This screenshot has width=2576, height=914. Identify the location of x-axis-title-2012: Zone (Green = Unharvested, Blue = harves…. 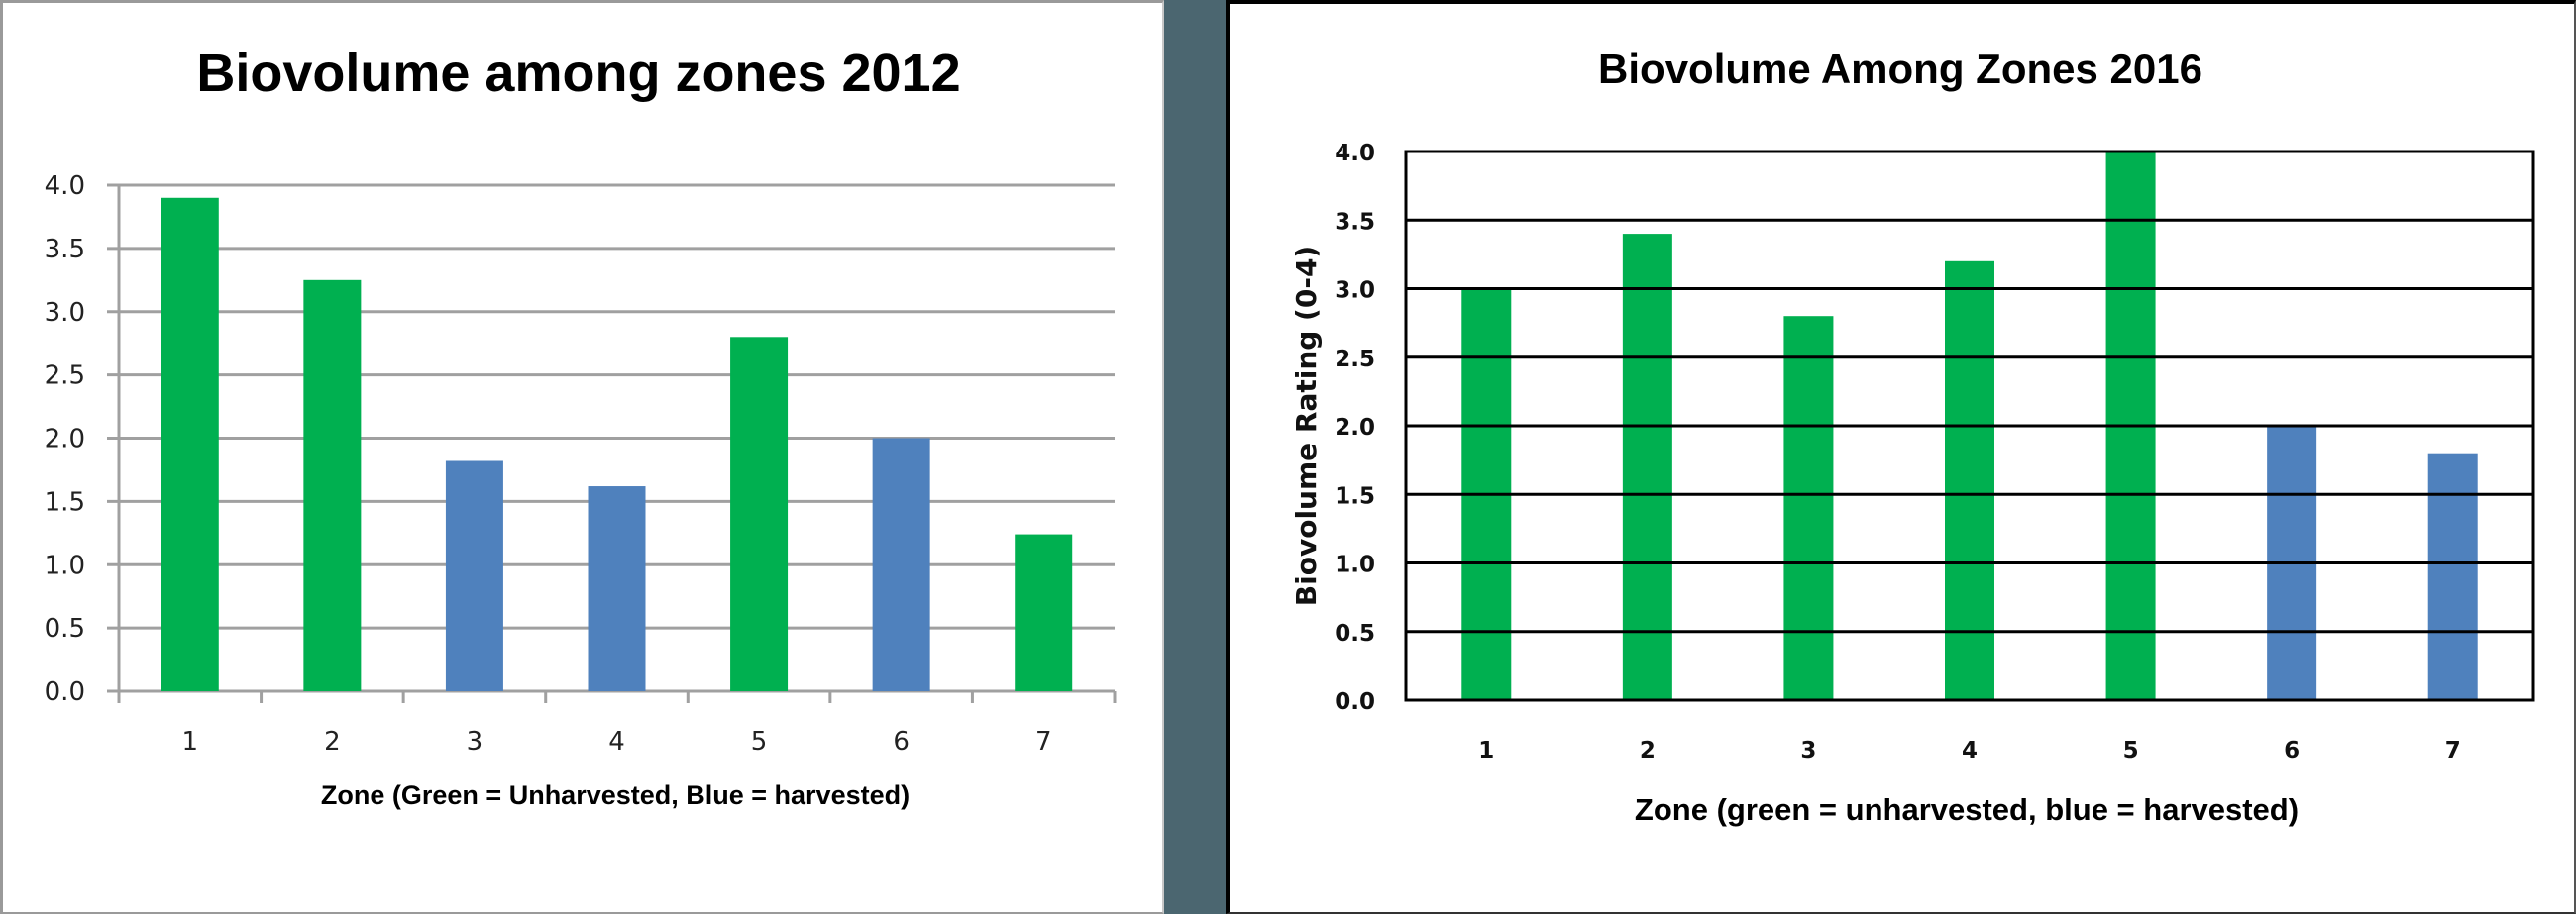
(615, 795).